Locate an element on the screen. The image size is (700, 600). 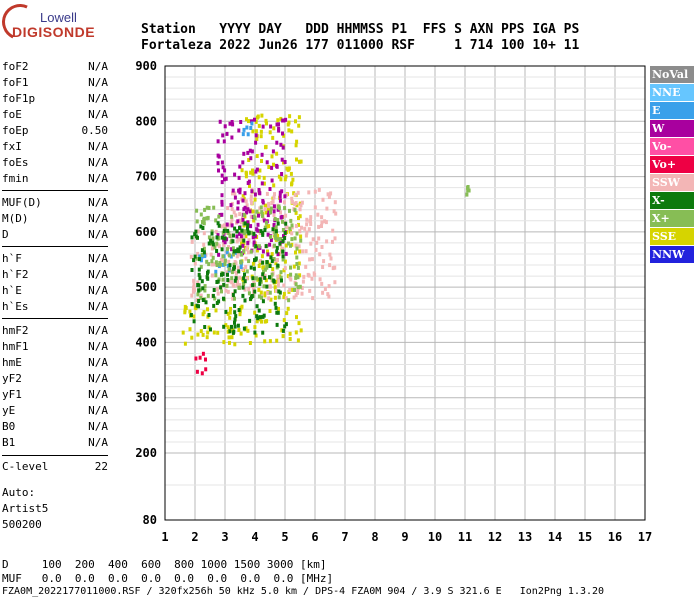
param-name: foF1p is located at coordinates (19, 98).